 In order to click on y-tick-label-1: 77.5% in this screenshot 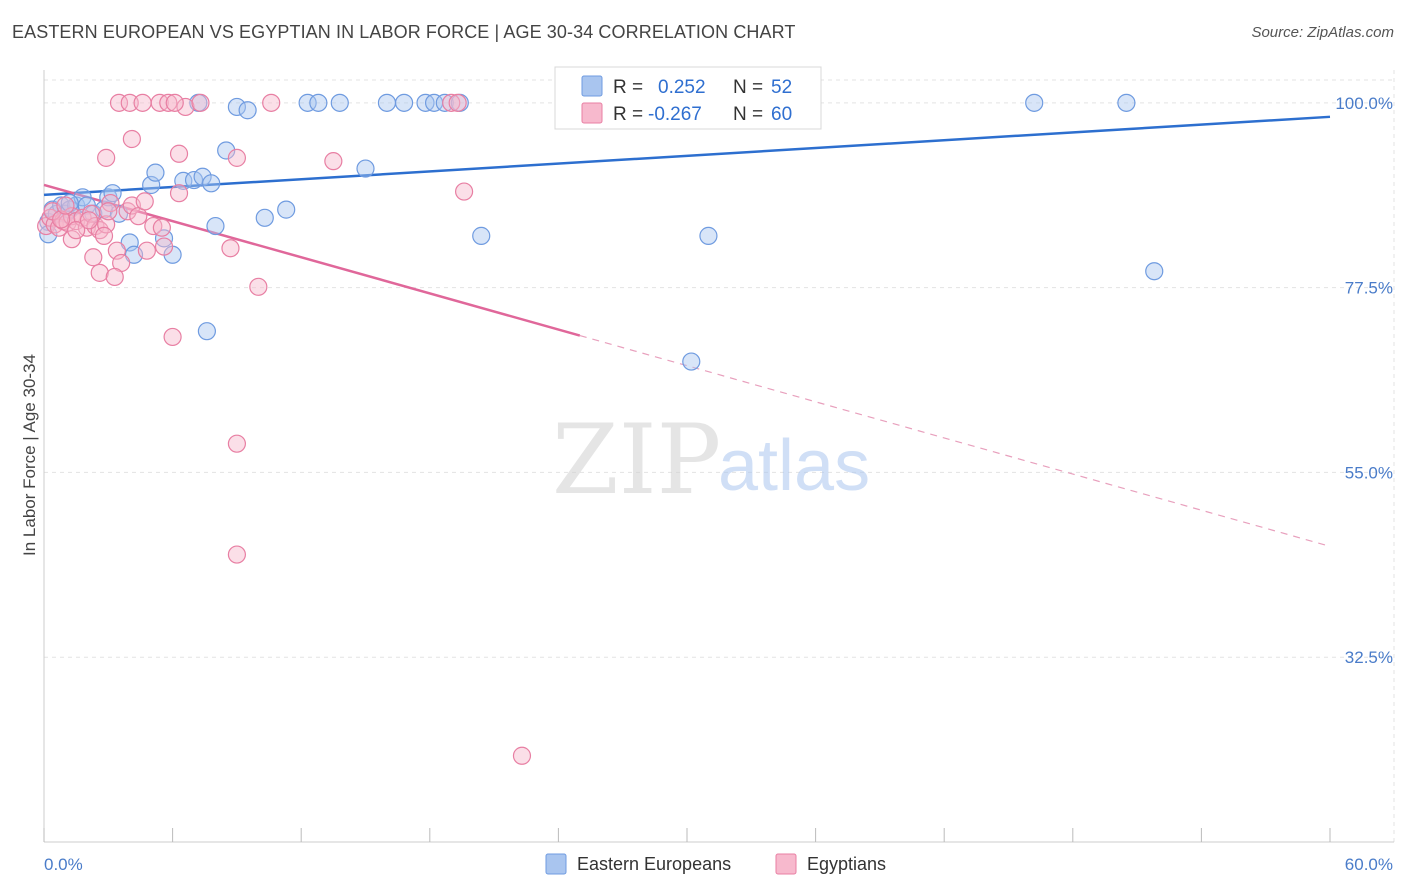, I will do `click(1369, 288)`.